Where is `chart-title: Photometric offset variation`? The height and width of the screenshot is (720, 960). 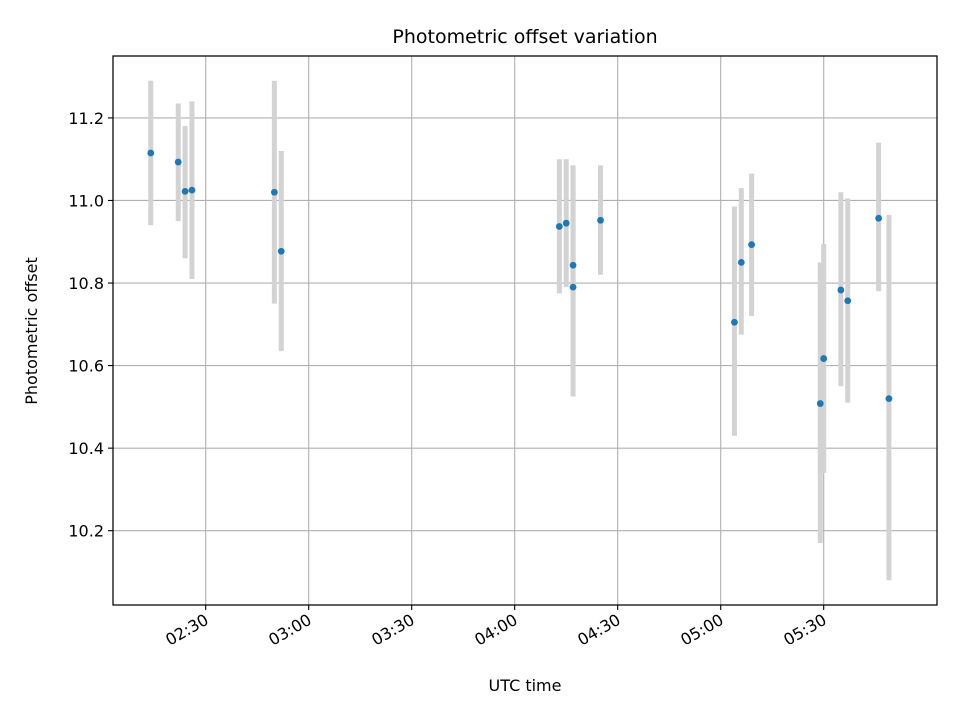 chart-title: Photometric offset variation is located at coordinates (524, 37).